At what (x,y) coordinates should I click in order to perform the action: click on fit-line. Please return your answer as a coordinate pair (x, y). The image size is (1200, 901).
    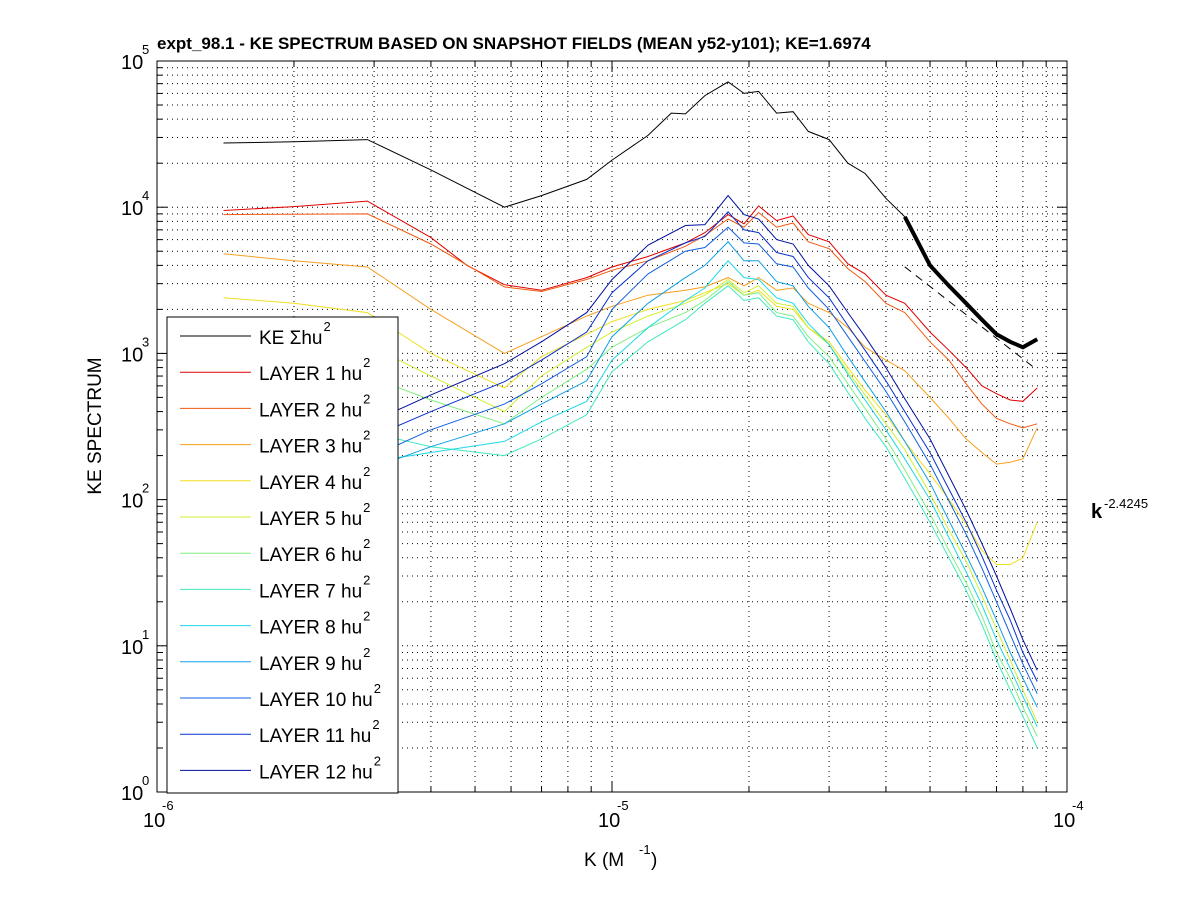
    Looking at the image, I should click on (971, 318).